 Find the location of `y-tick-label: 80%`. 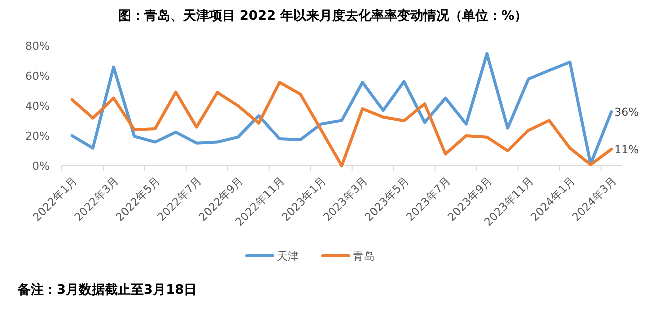

y-tick-label: 80% is located at coordinates (38, 46).